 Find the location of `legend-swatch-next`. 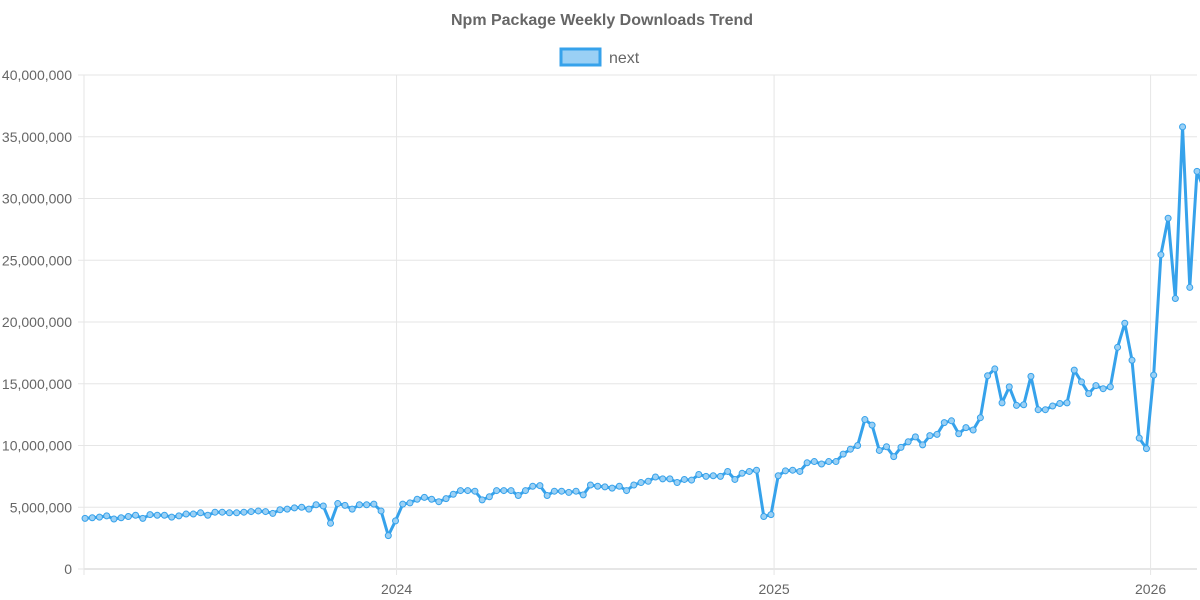

legend-swatch-next is located at coordinates (580, 57).